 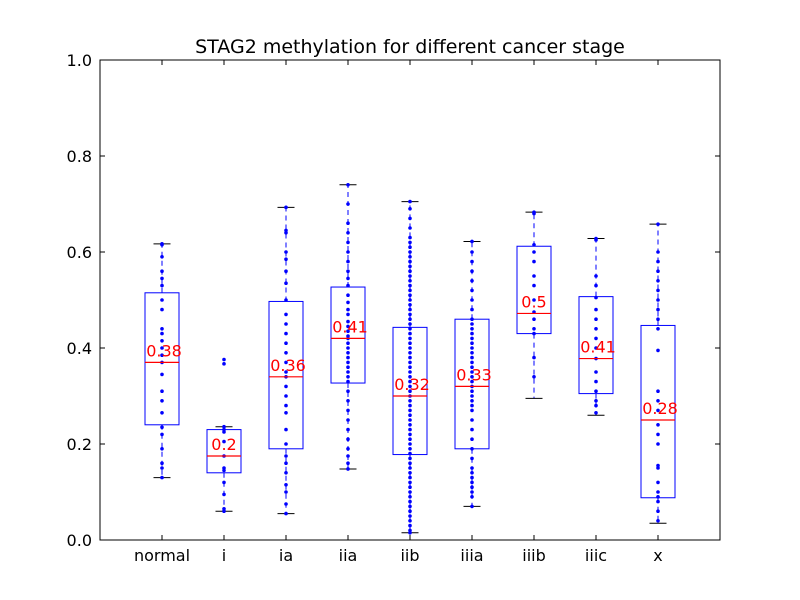 What do you see at coordinates (79, 540) in the screenshot?
I see `y-tick-label: 0.0` at bounding box center [79, 540].